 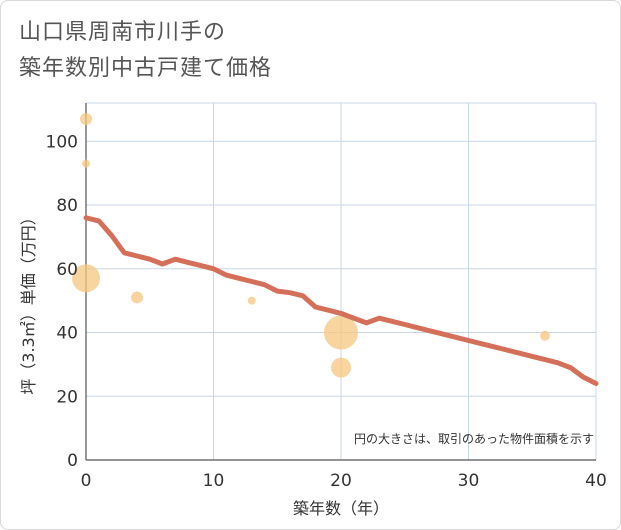 What do you see at coordinates (72, 461) in the screenshot?
I see `y-tick-label: 0` at bounding box center [72, 461].